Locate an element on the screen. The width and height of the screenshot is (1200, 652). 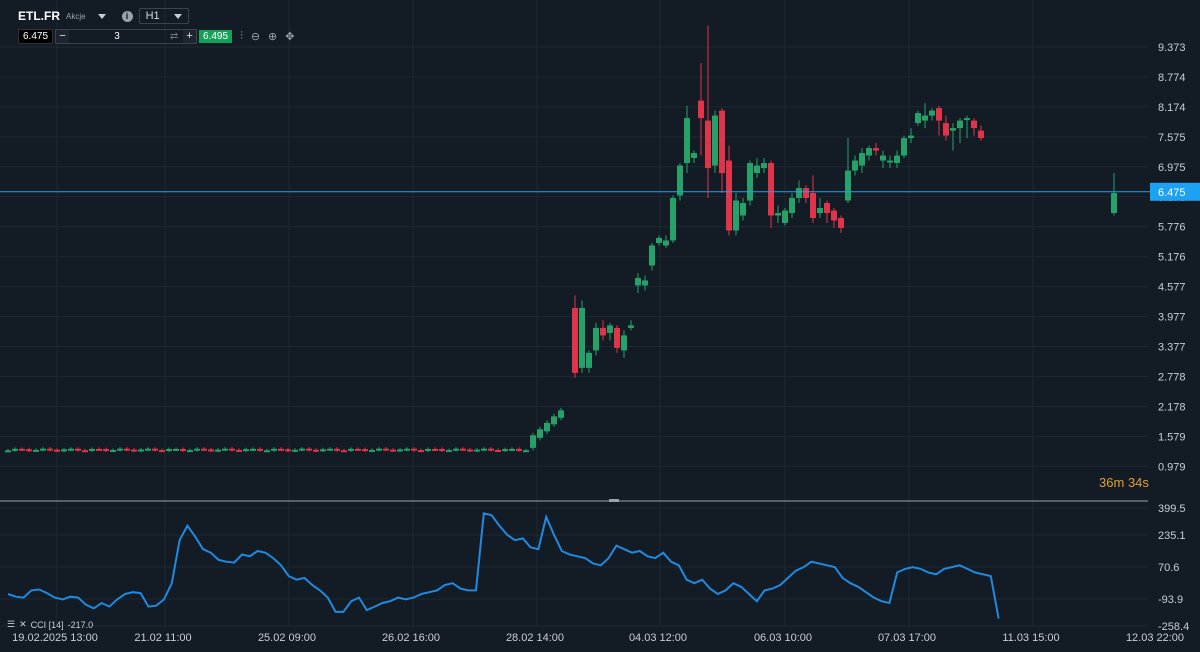
chart-header: ETL.FR Akcje i H1 is located at coordinates (97, 16).